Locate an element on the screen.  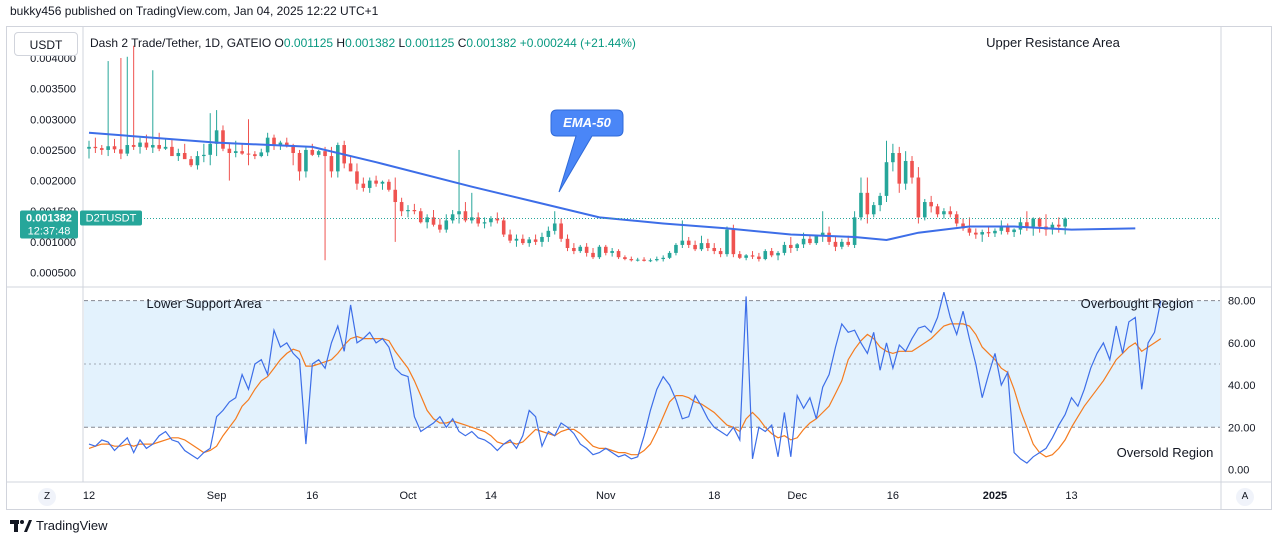
price-tick-label: 0.004000 is located at coordinates (53, 59).